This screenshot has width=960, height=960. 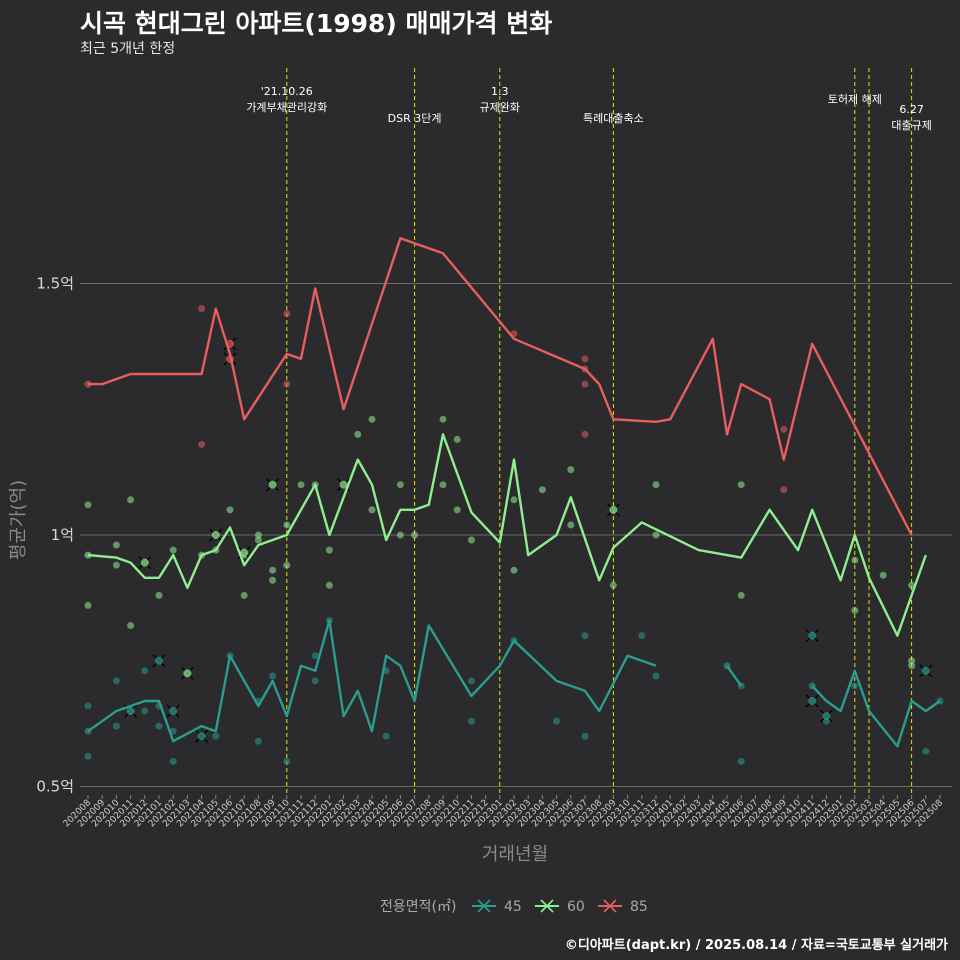 I want to click on y-tick-label: 1억, so click(x=62, y=535).